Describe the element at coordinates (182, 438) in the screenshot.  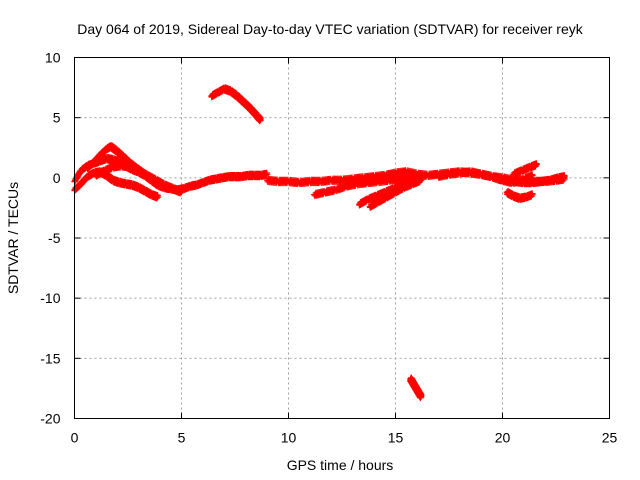
I see `x-tick-label: 5` at that location.